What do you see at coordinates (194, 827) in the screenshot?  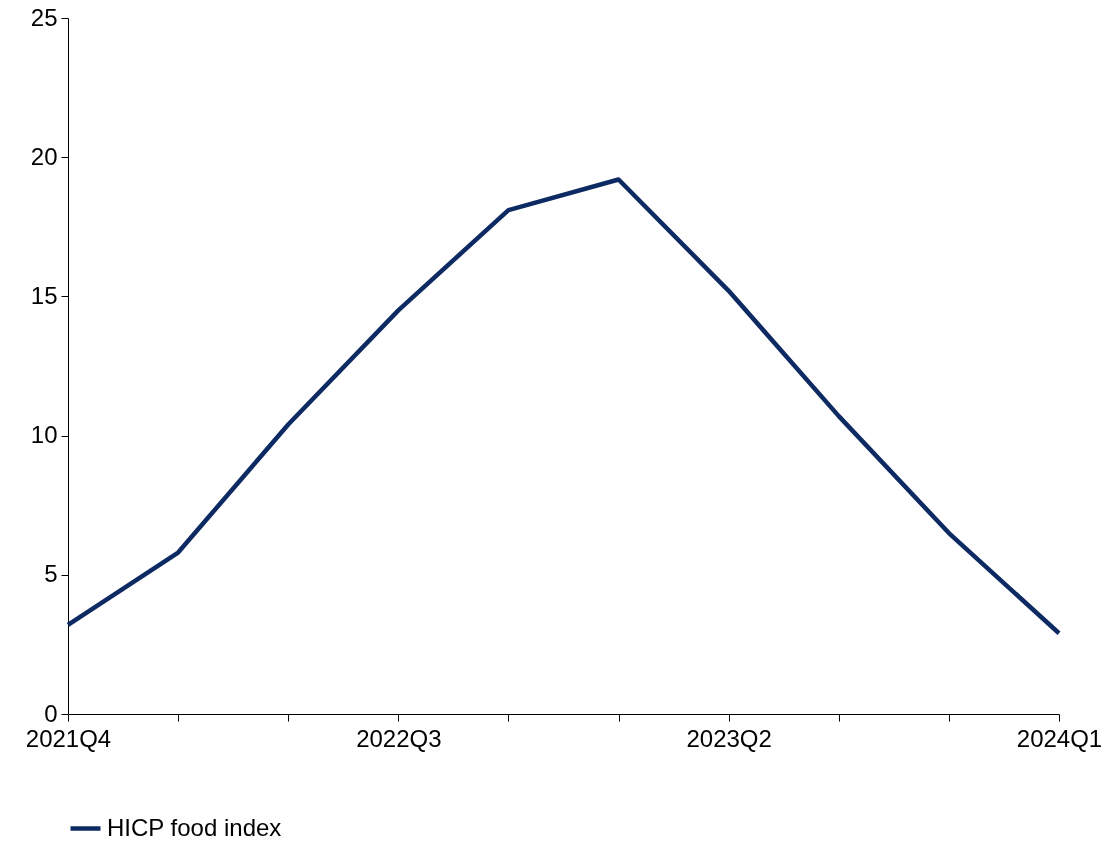 I see `legend-label: HICP food index` at bounding box center [194, 827].